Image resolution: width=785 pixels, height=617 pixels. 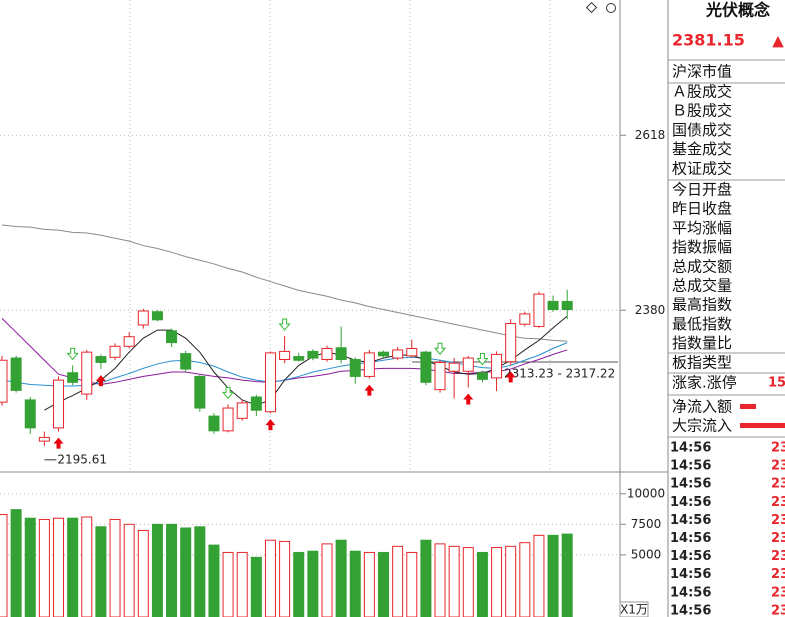 I want to click on sidebar-label: 最低指数, so click(x=702, y=324).